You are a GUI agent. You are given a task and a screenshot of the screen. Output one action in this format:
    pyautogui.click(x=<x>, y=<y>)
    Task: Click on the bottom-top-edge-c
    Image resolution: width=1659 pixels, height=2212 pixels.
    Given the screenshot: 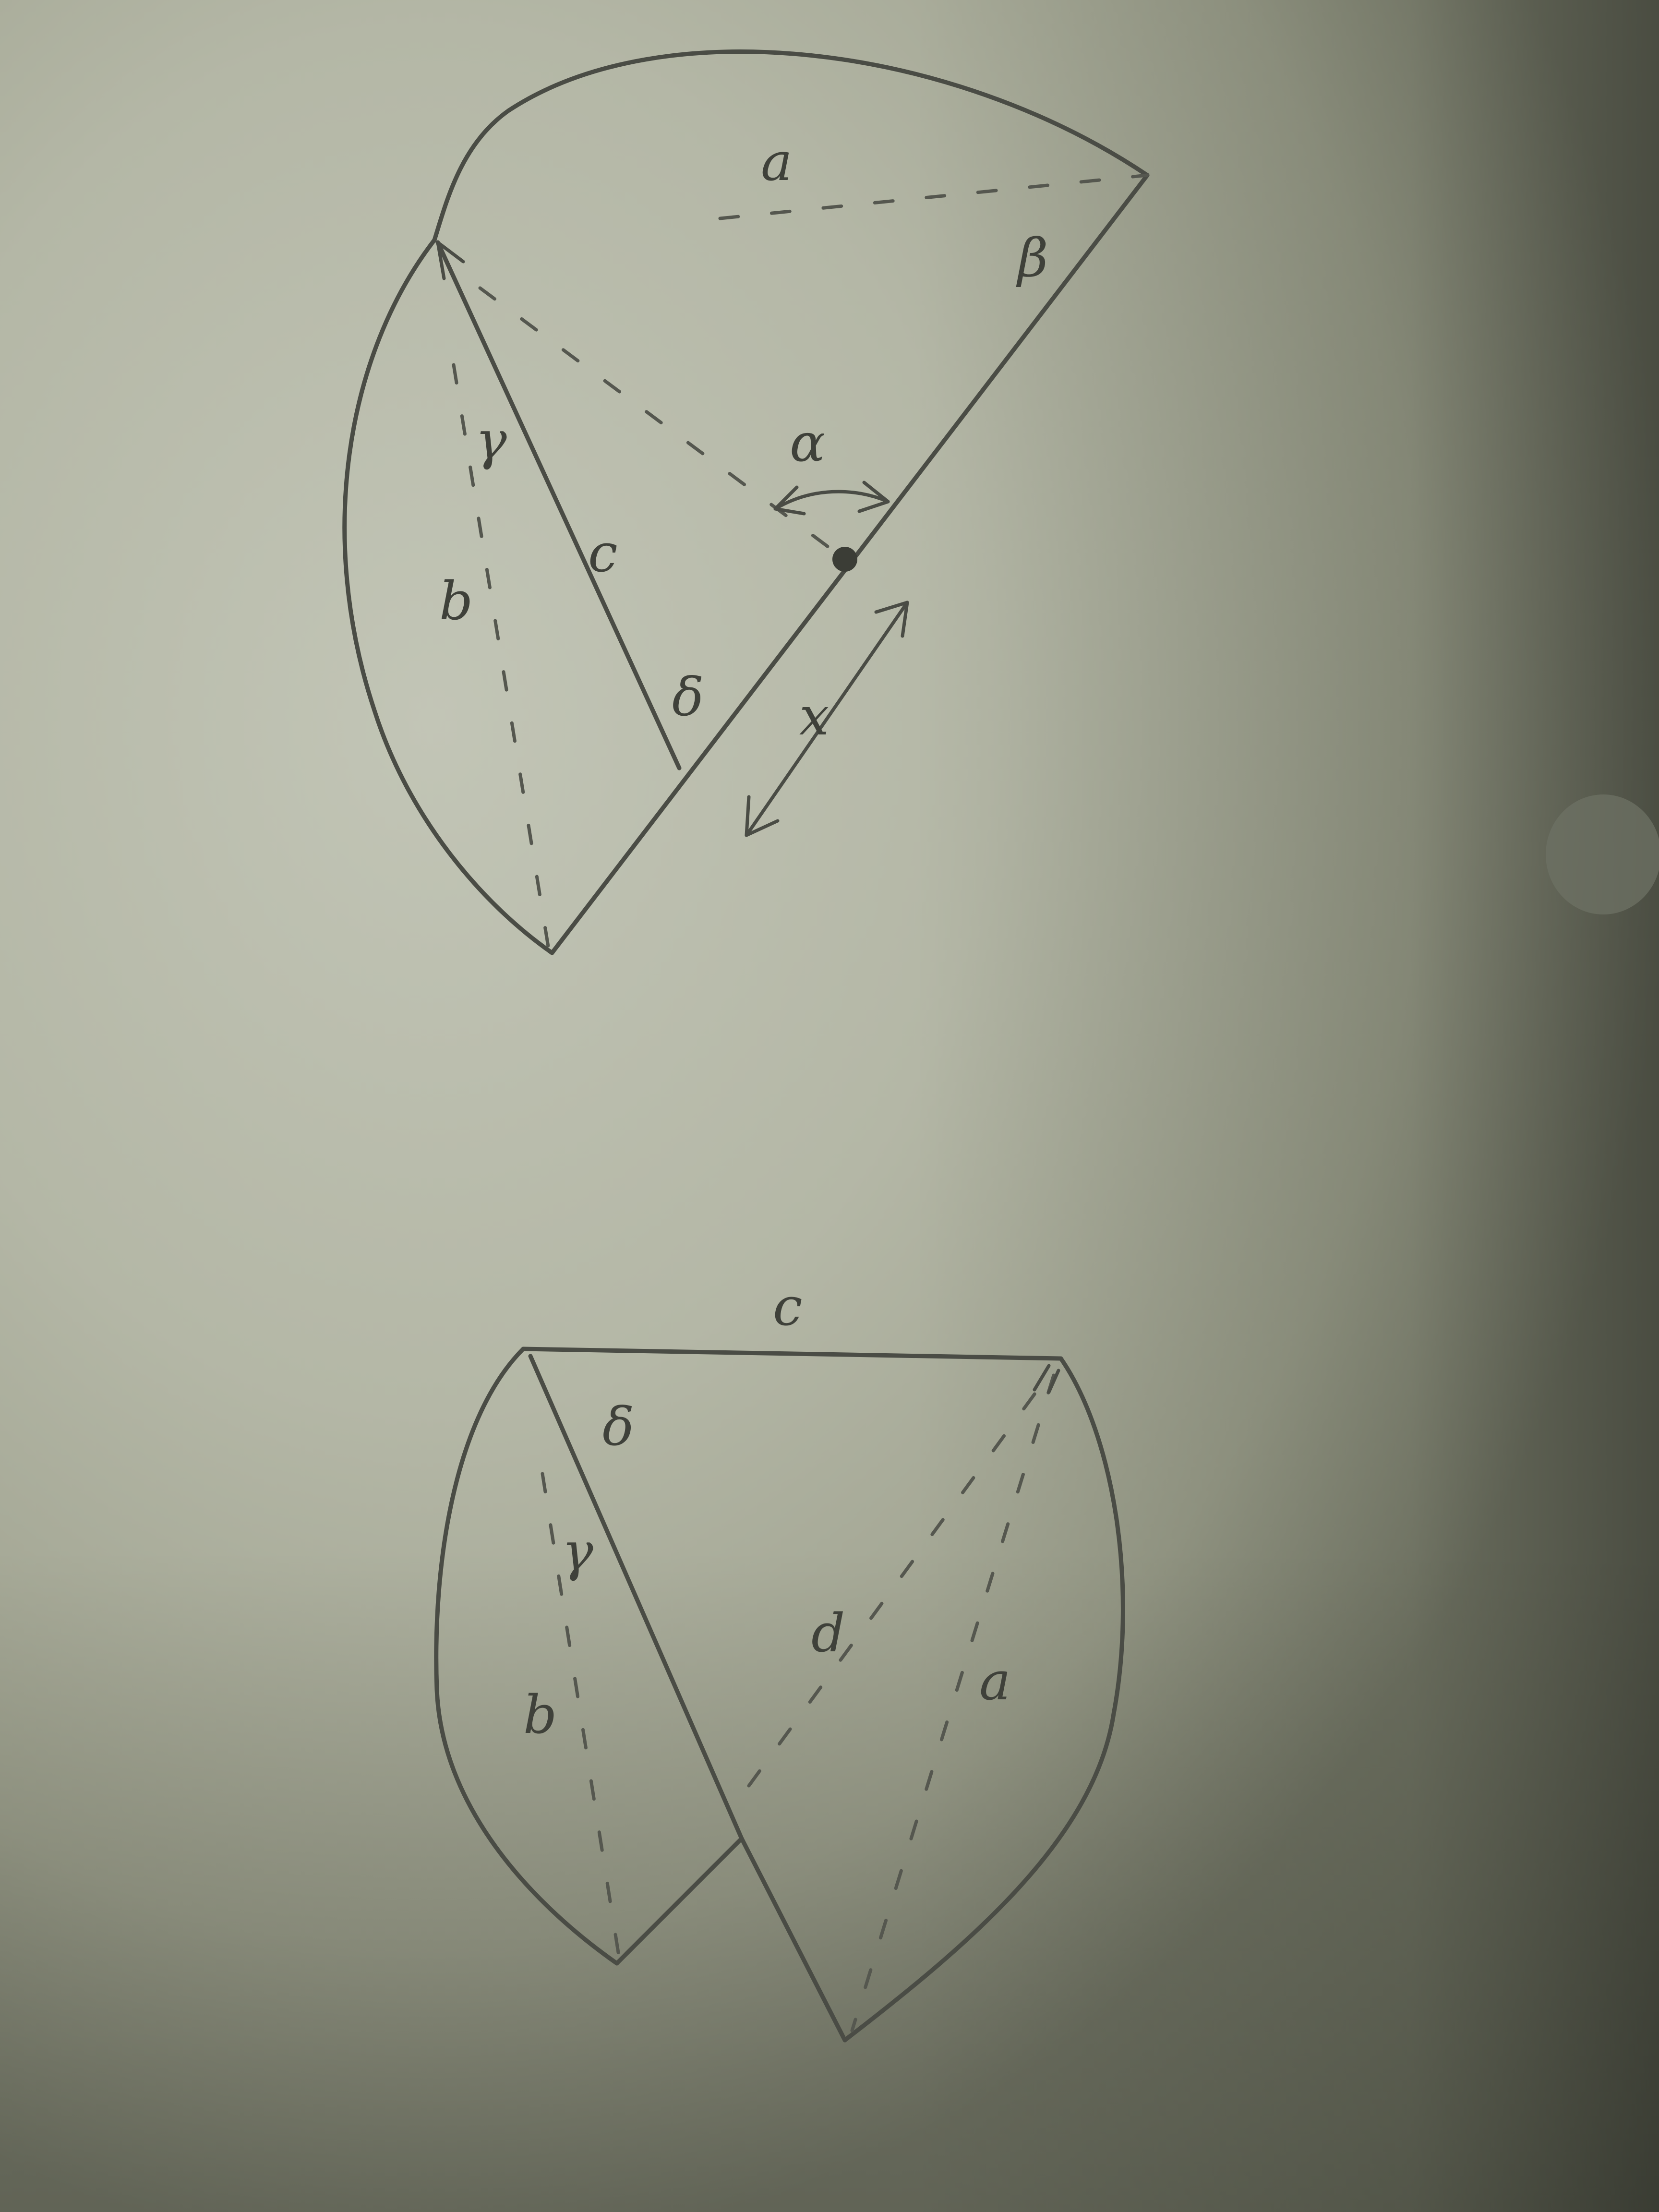 What is the action you would take?
    pyautogui.click(x=792, y=1353)
    